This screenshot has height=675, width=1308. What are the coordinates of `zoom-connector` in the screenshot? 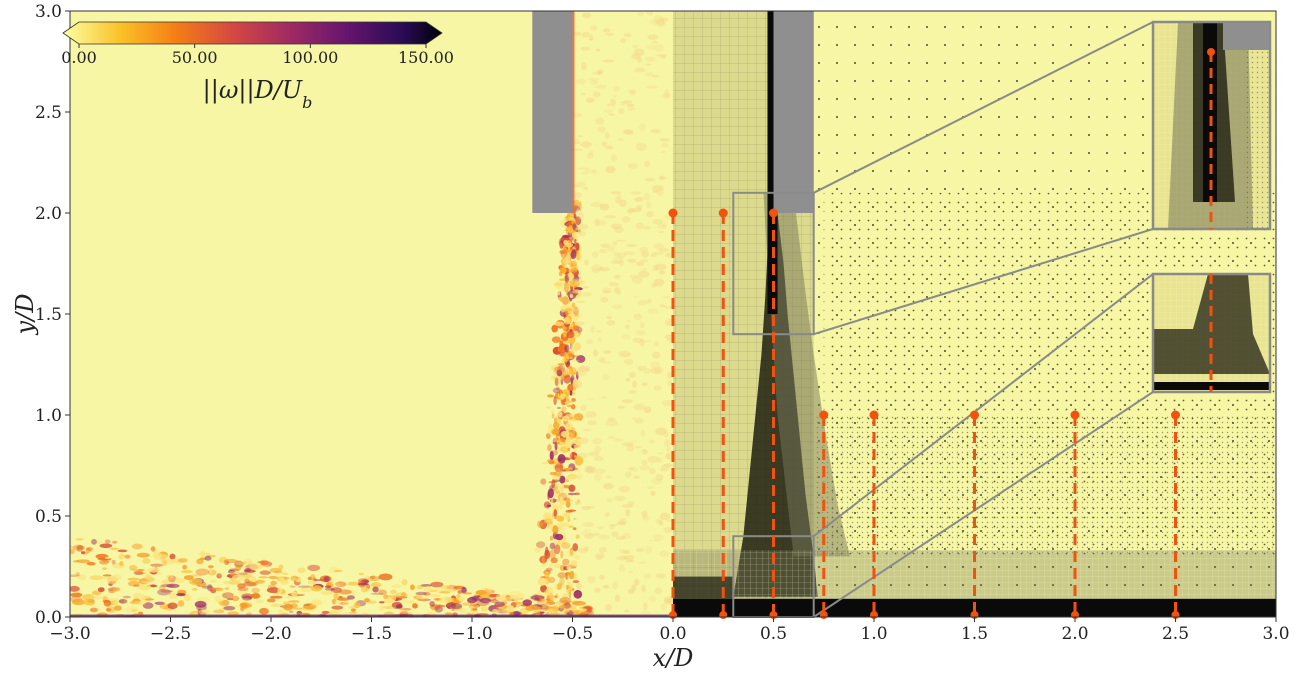 It's located at (983, 504).